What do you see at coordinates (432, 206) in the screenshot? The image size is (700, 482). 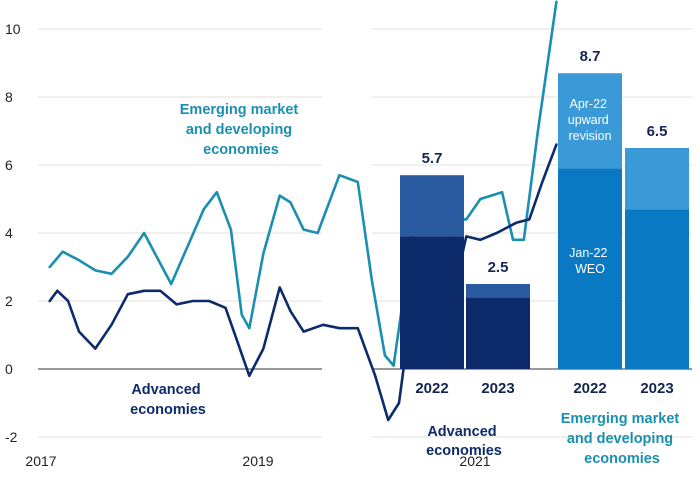 I see `bar-revision-advanced-2022` at bounding box center [432, 206].